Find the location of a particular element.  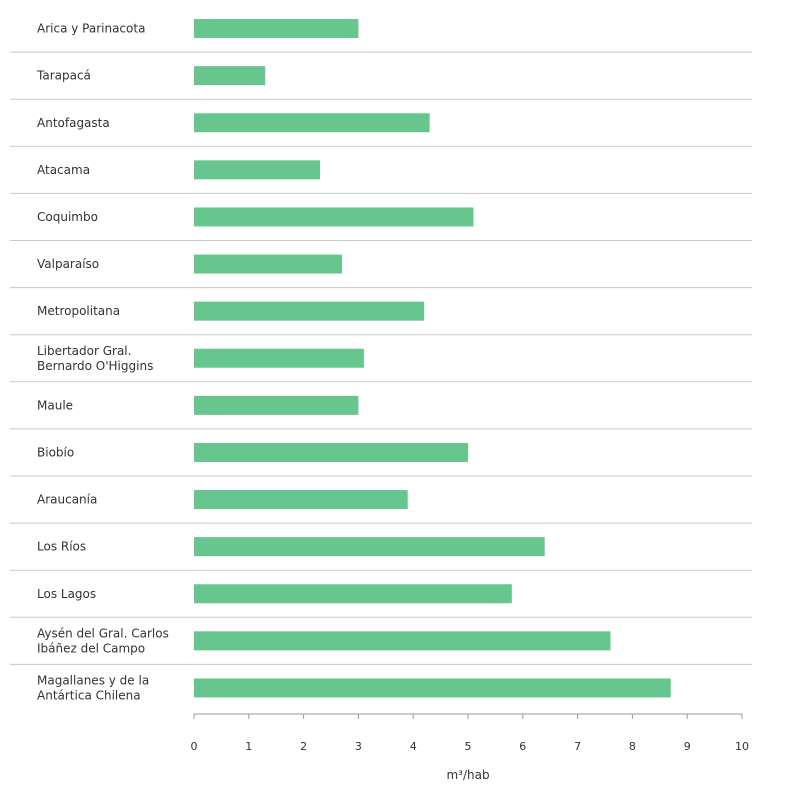

category-label-line: Maule is located at coordinates (55, 405).